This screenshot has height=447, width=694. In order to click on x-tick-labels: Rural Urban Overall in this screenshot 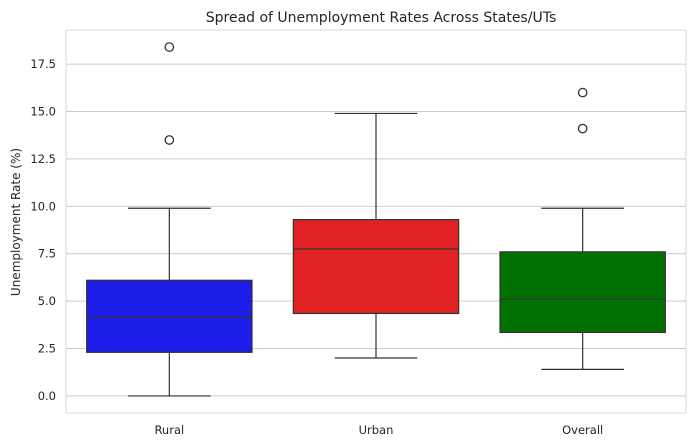, I will do `click(378, 430)`.